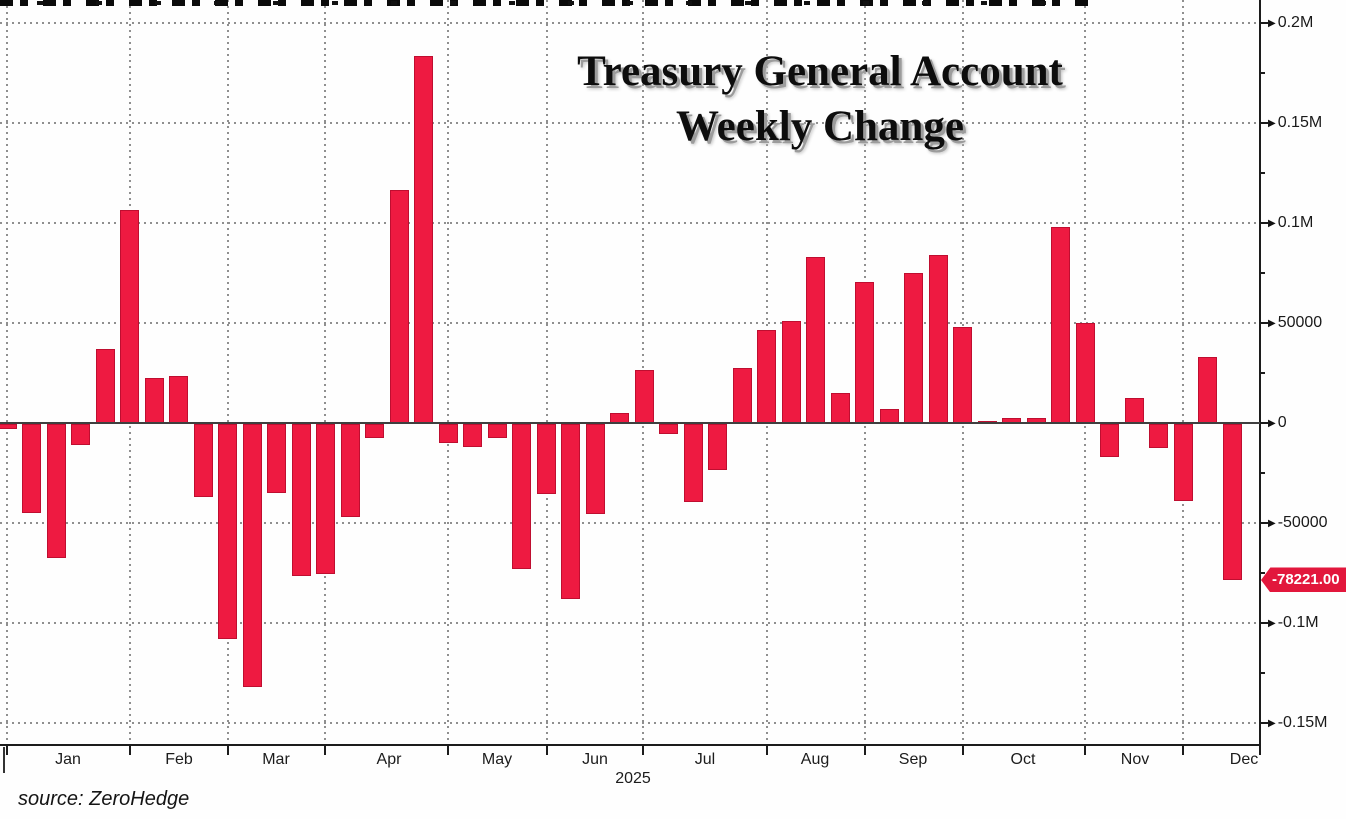 The height and width of the screenshot is (819, 1346). I want to click on month-label: Aug, so click(815, 759).